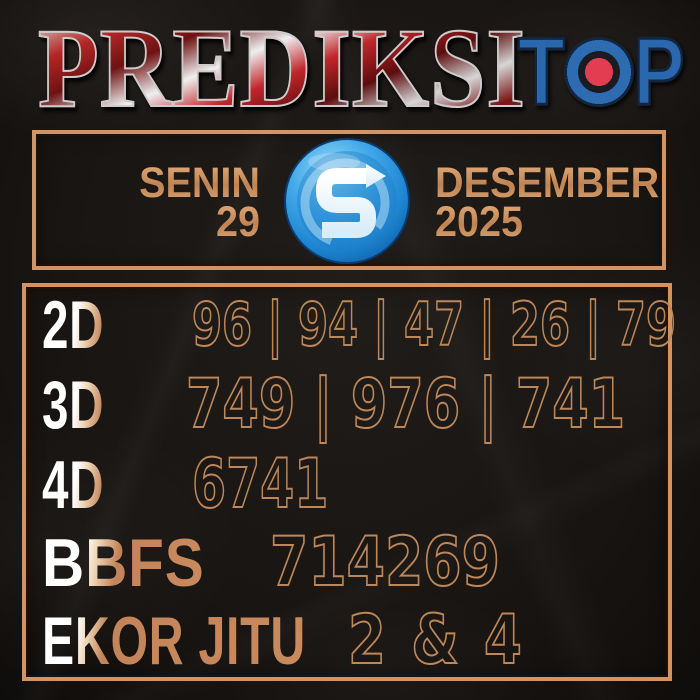 This screenshot has width=700, height=700. Describe the element at coordinates (385, 562) in the screenshot. I see `prediction-value: 714269` at that location.